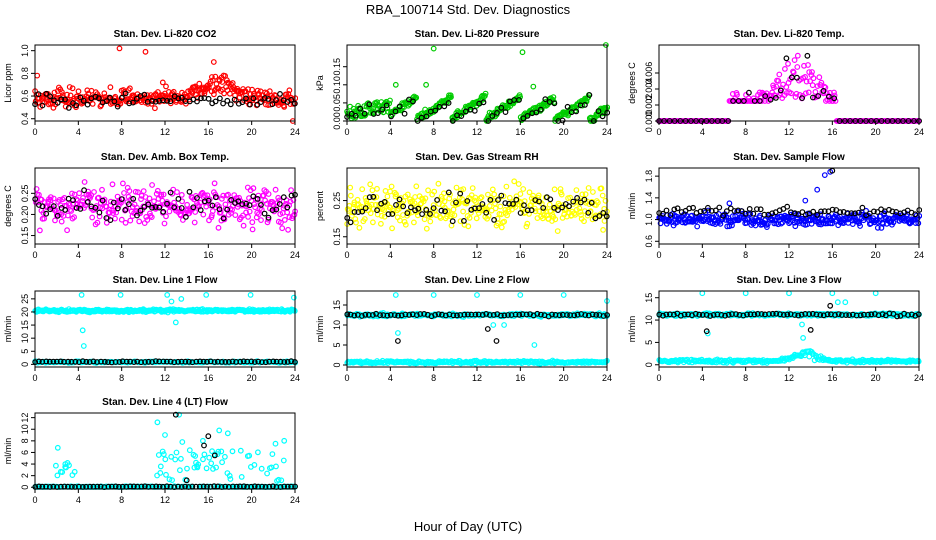 The width and height of the screenshot is (936, 540). What do you see at coordinates (337, 67) in the screenshot?
I see `ytick-label-pressure-3: 0.15` at bounding box center [337, 67].